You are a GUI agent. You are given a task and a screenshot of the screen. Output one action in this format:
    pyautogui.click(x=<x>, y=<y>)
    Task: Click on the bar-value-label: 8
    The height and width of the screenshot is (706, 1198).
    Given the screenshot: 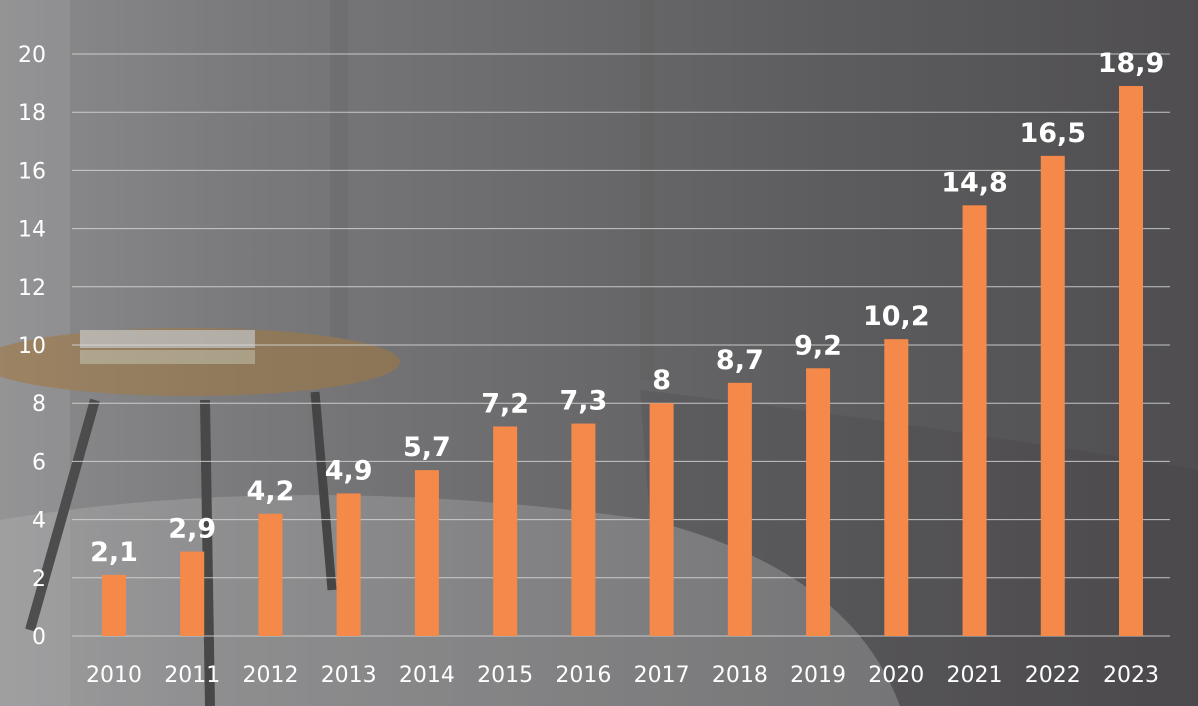 What is the action you would take?
    pyautogui.click(x=661, y=380)
    